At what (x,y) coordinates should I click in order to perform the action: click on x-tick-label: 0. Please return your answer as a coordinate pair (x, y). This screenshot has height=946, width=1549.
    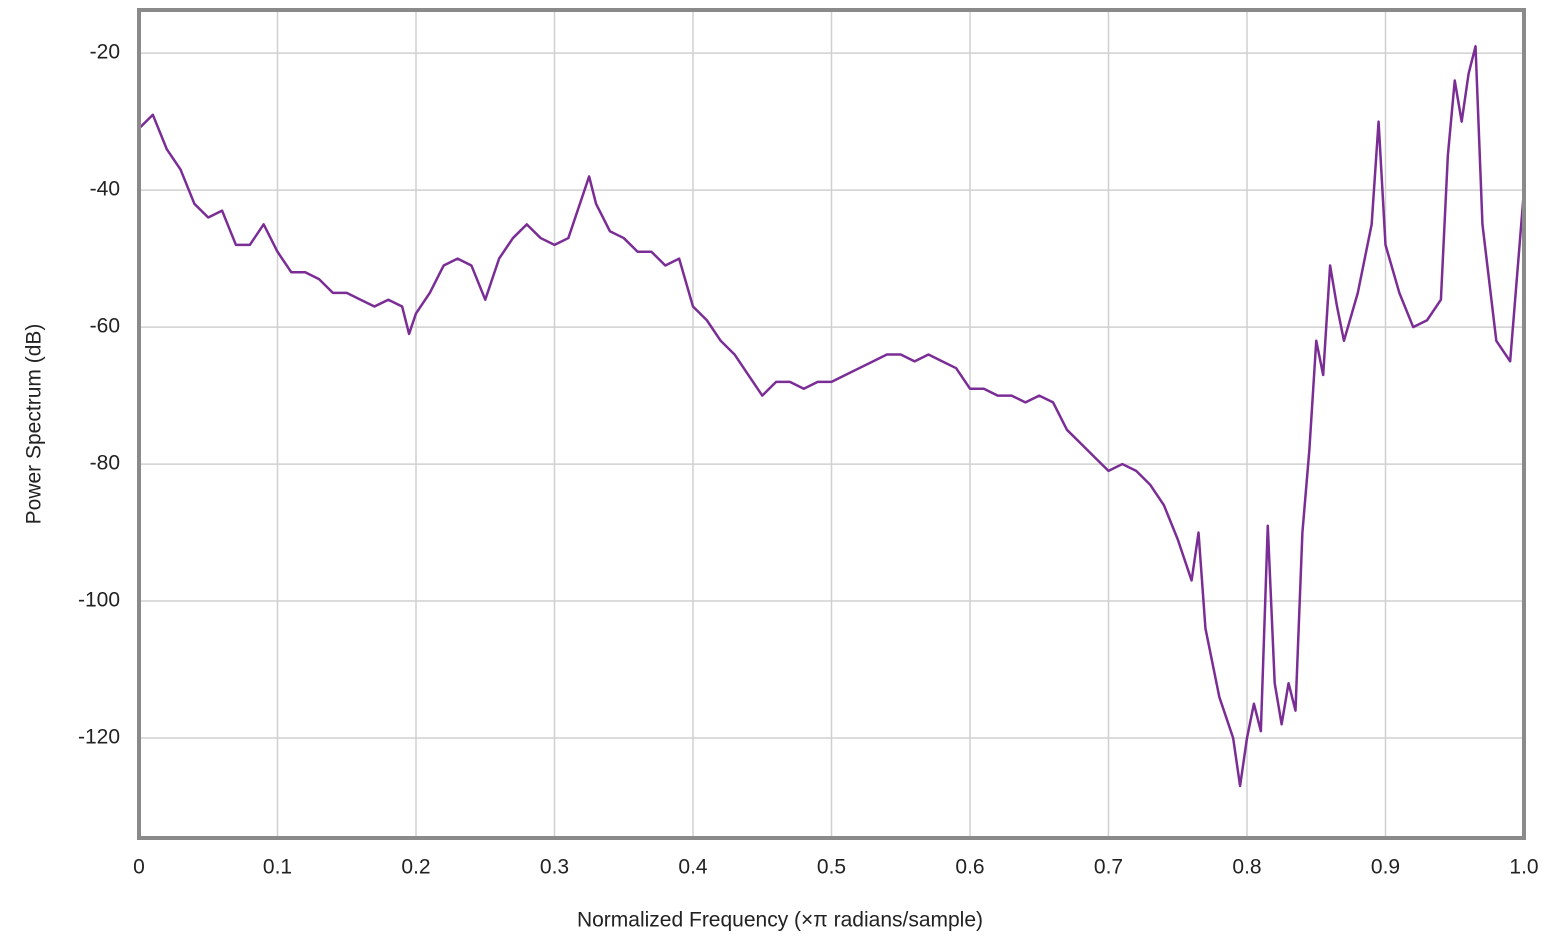
    Looking at the image, I should click on (139, 867).